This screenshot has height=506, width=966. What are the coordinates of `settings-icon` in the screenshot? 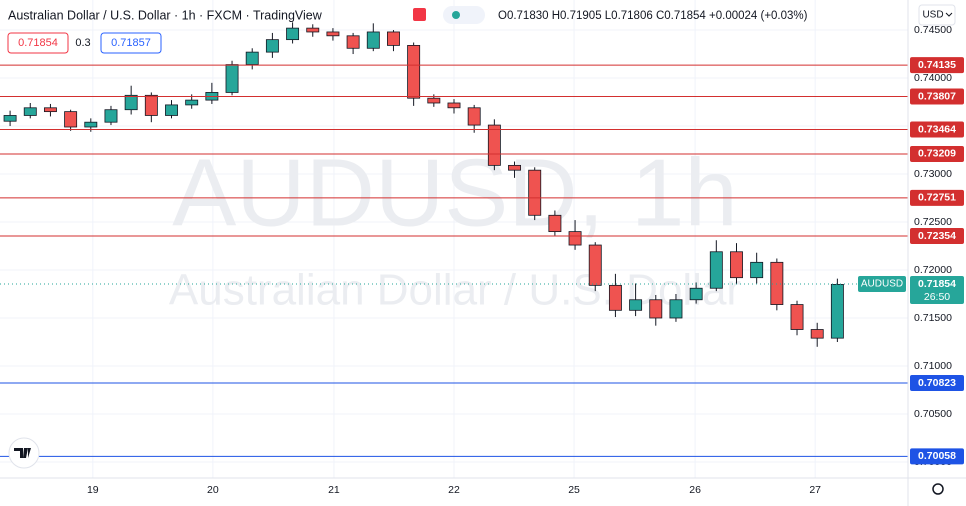 It's located at (938, 489).